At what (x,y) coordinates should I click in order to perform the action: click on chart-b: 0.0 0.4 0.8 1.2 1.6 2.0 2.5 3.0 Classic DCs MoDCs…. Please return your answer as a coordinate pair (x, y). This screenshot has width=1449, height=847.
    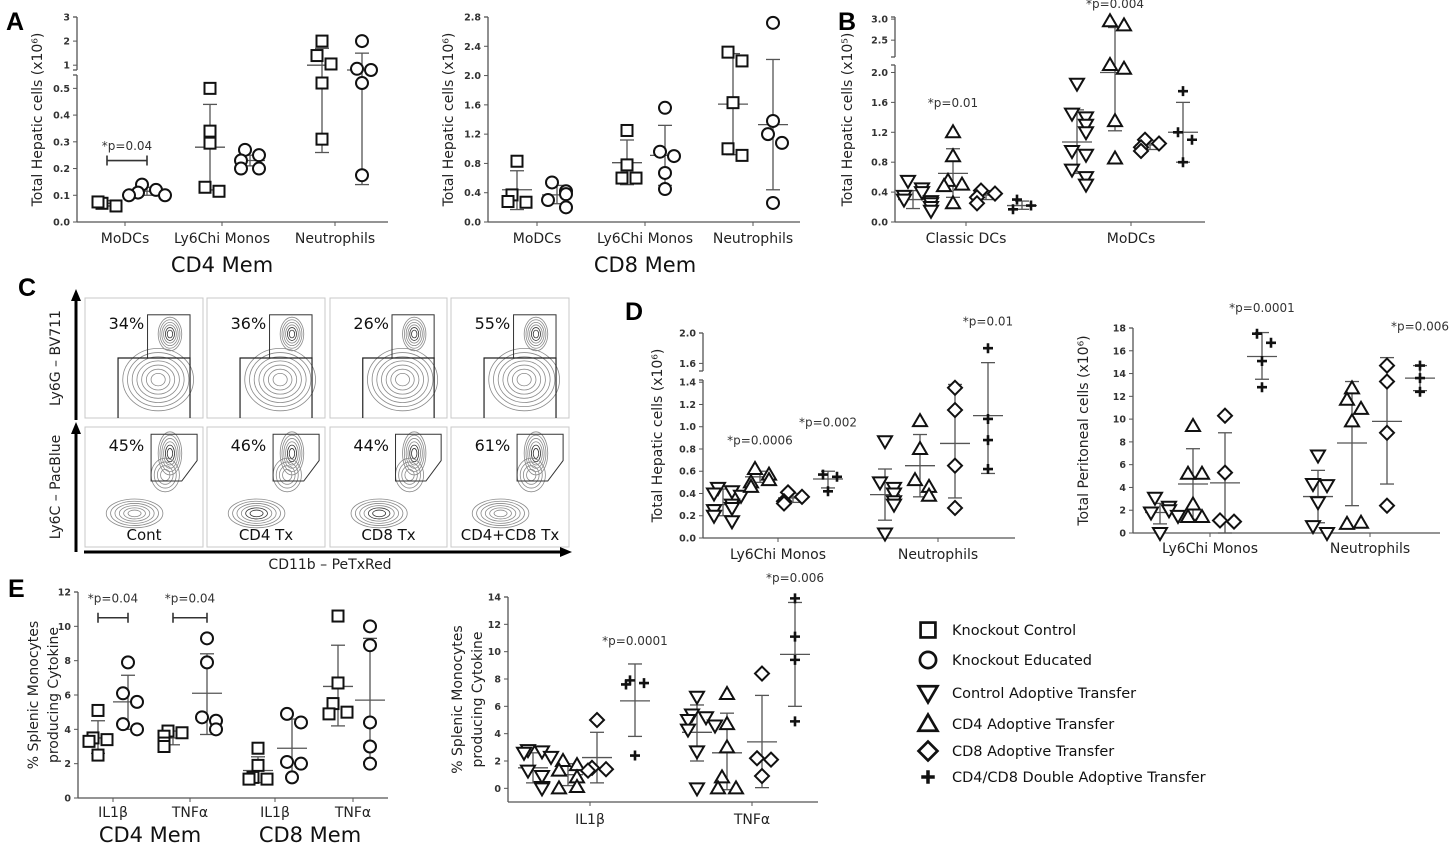
    Looking at the image, I should click on (1022, 123).